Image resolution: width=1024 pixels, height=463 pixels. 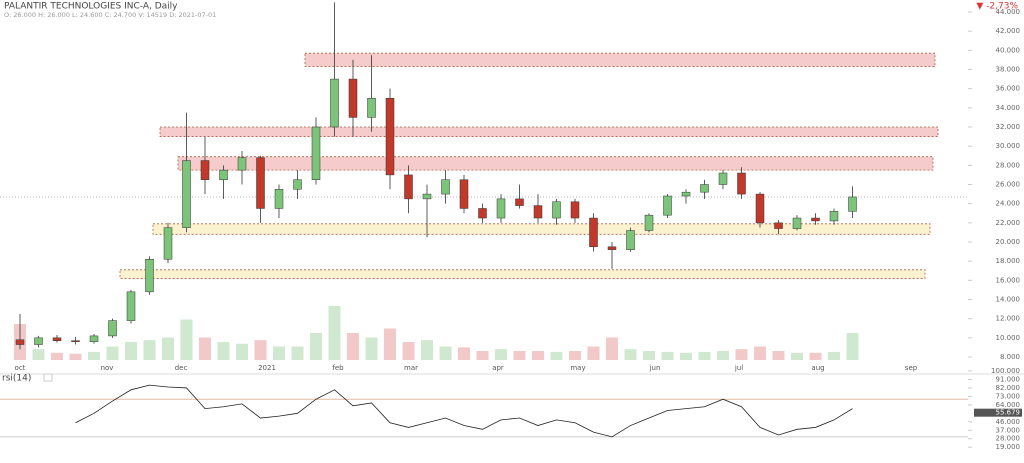 What do you see at coordinates (817, 368) in the screenshot?
I see `x-tick-label: aug` at bounding box center [817, 368].